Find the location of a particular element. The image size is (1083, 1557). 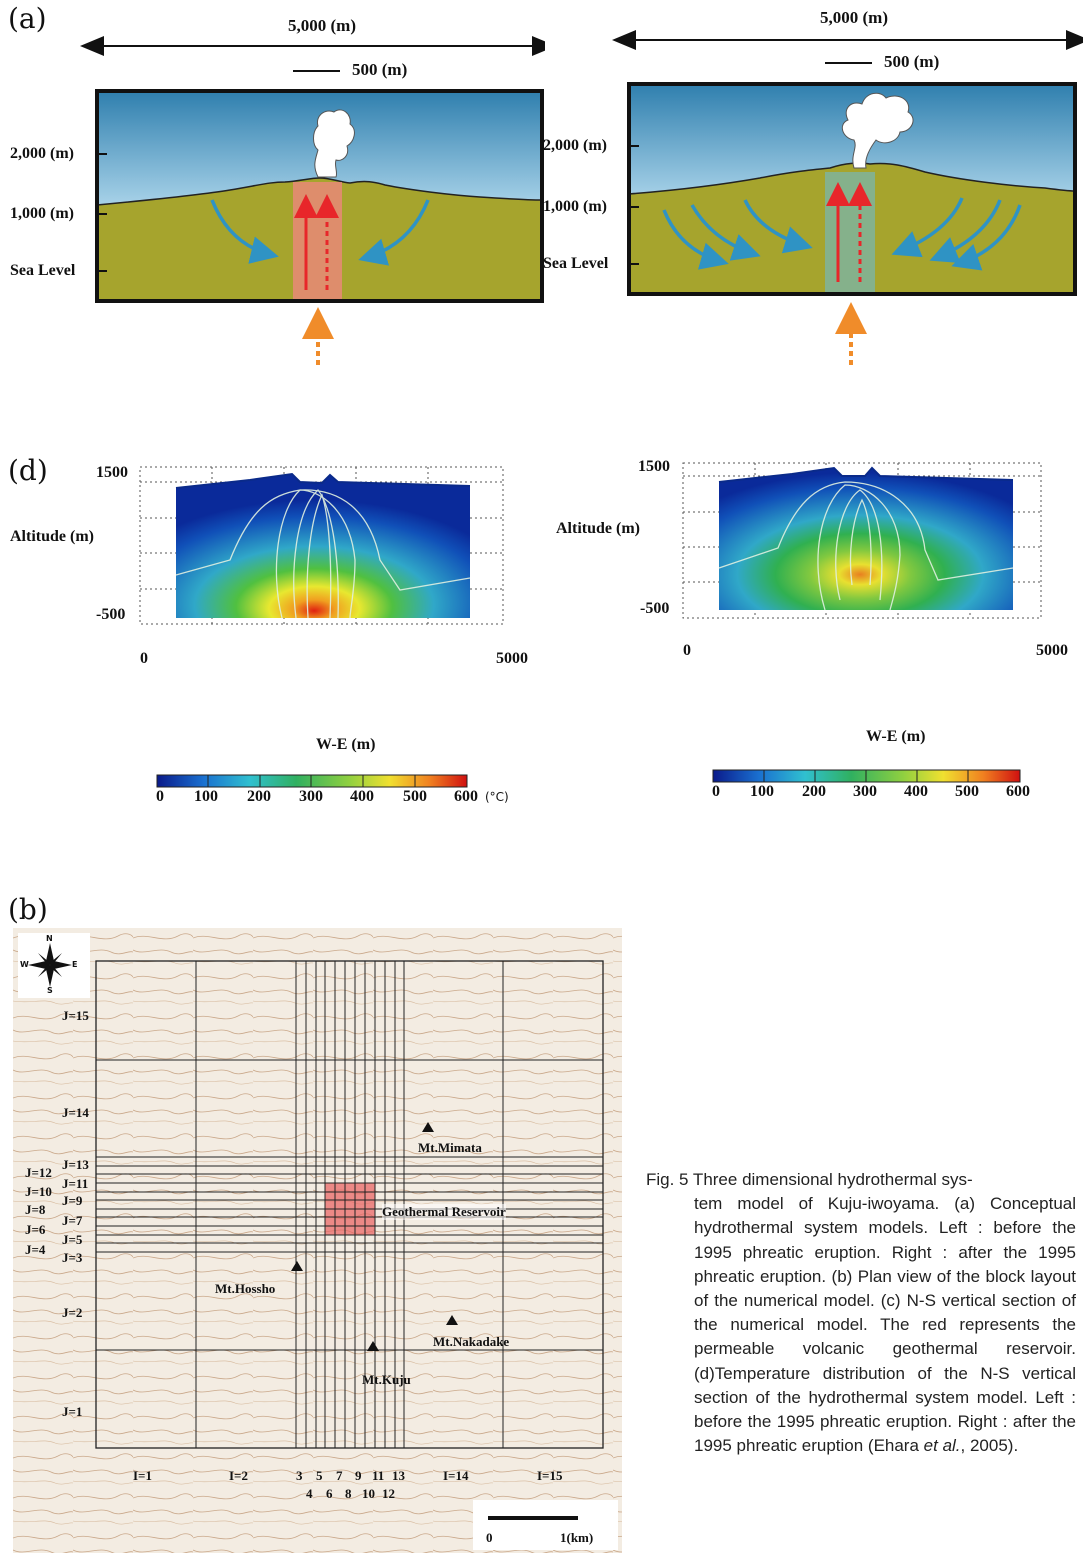

j-label-7: J=7 is located at coordinates (72, 1220).